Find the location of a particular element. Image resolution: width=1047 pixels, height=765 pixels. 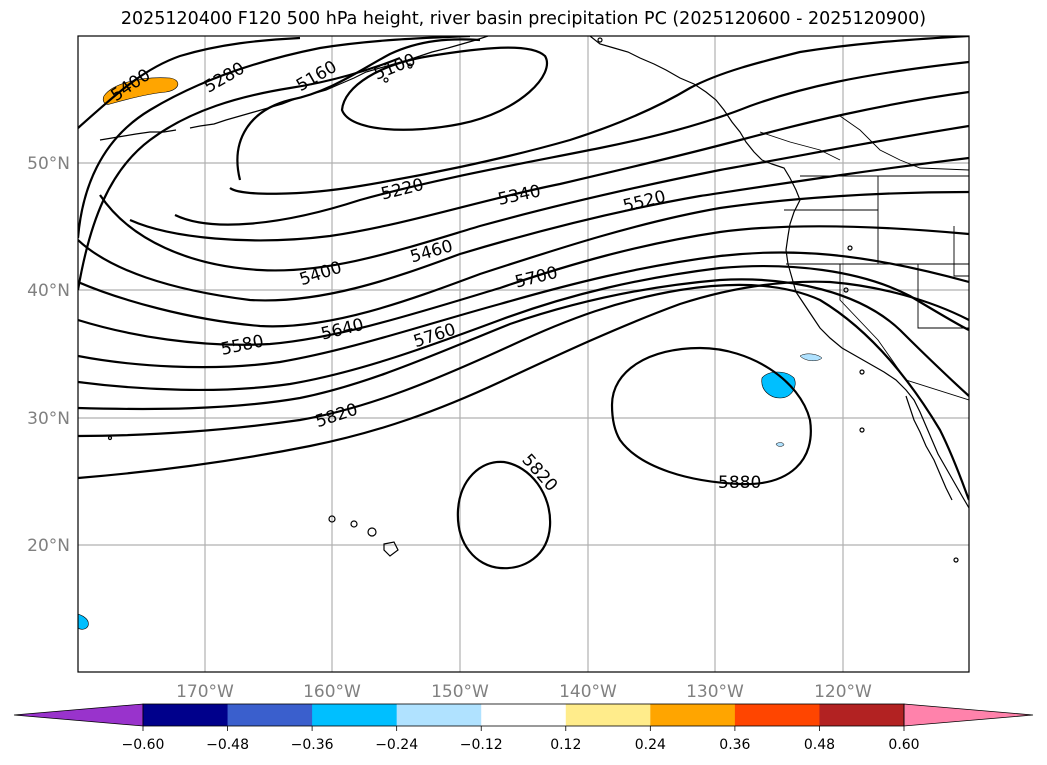

lon-label: 130°W is located at coordinates (715, 692).